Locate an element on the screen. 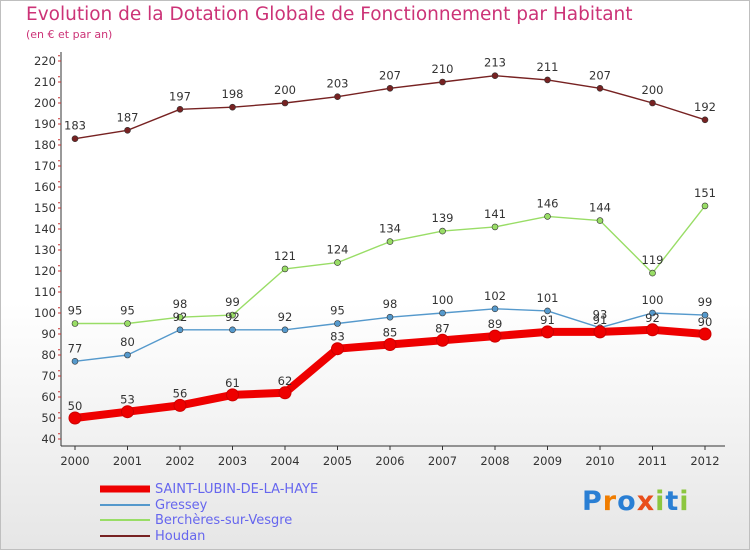 This screenshot has height=550, width=750. y-tick-label: 200 is located at coordinates (45, 103).